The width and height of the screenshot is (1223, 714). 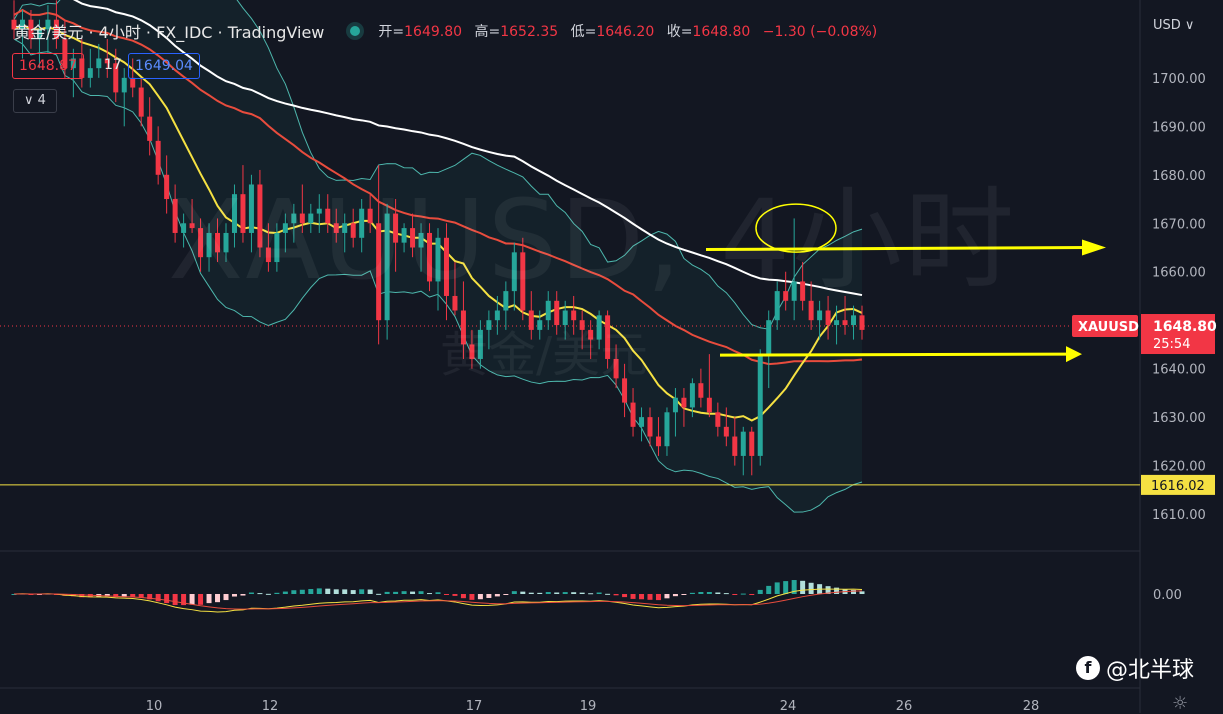 What do you see at coordinates (1171, 344) in the screenshot?
I see `countdown-label: 25:54` at bounding box center [1171, 344].